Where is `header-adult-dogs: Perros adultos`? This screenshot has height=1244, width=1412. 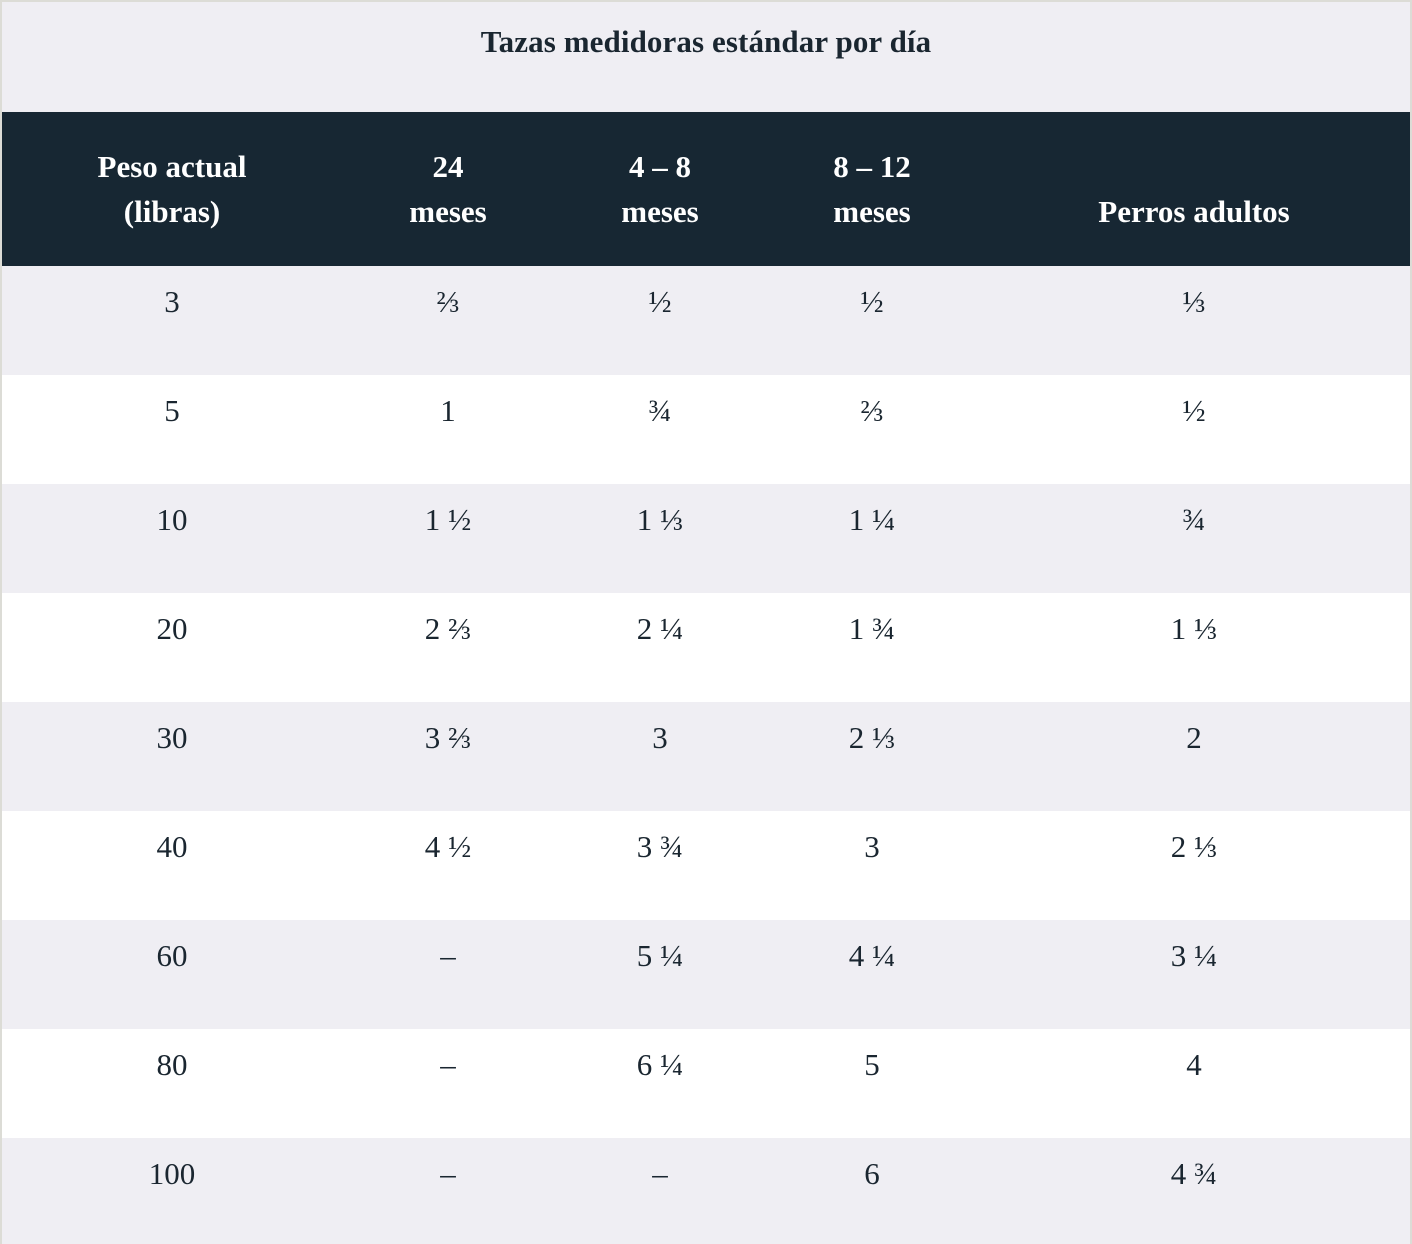
header-adult-dogs: Perros adultos is located at coordinates (1194, 189).